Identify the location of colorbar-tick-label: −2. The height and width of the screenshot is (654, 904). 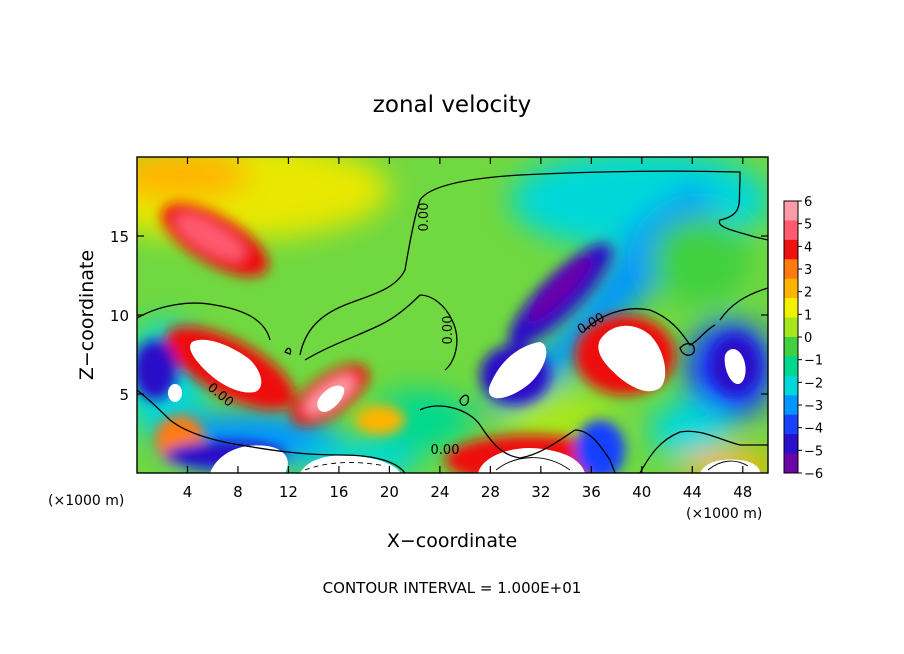
(813, 383).